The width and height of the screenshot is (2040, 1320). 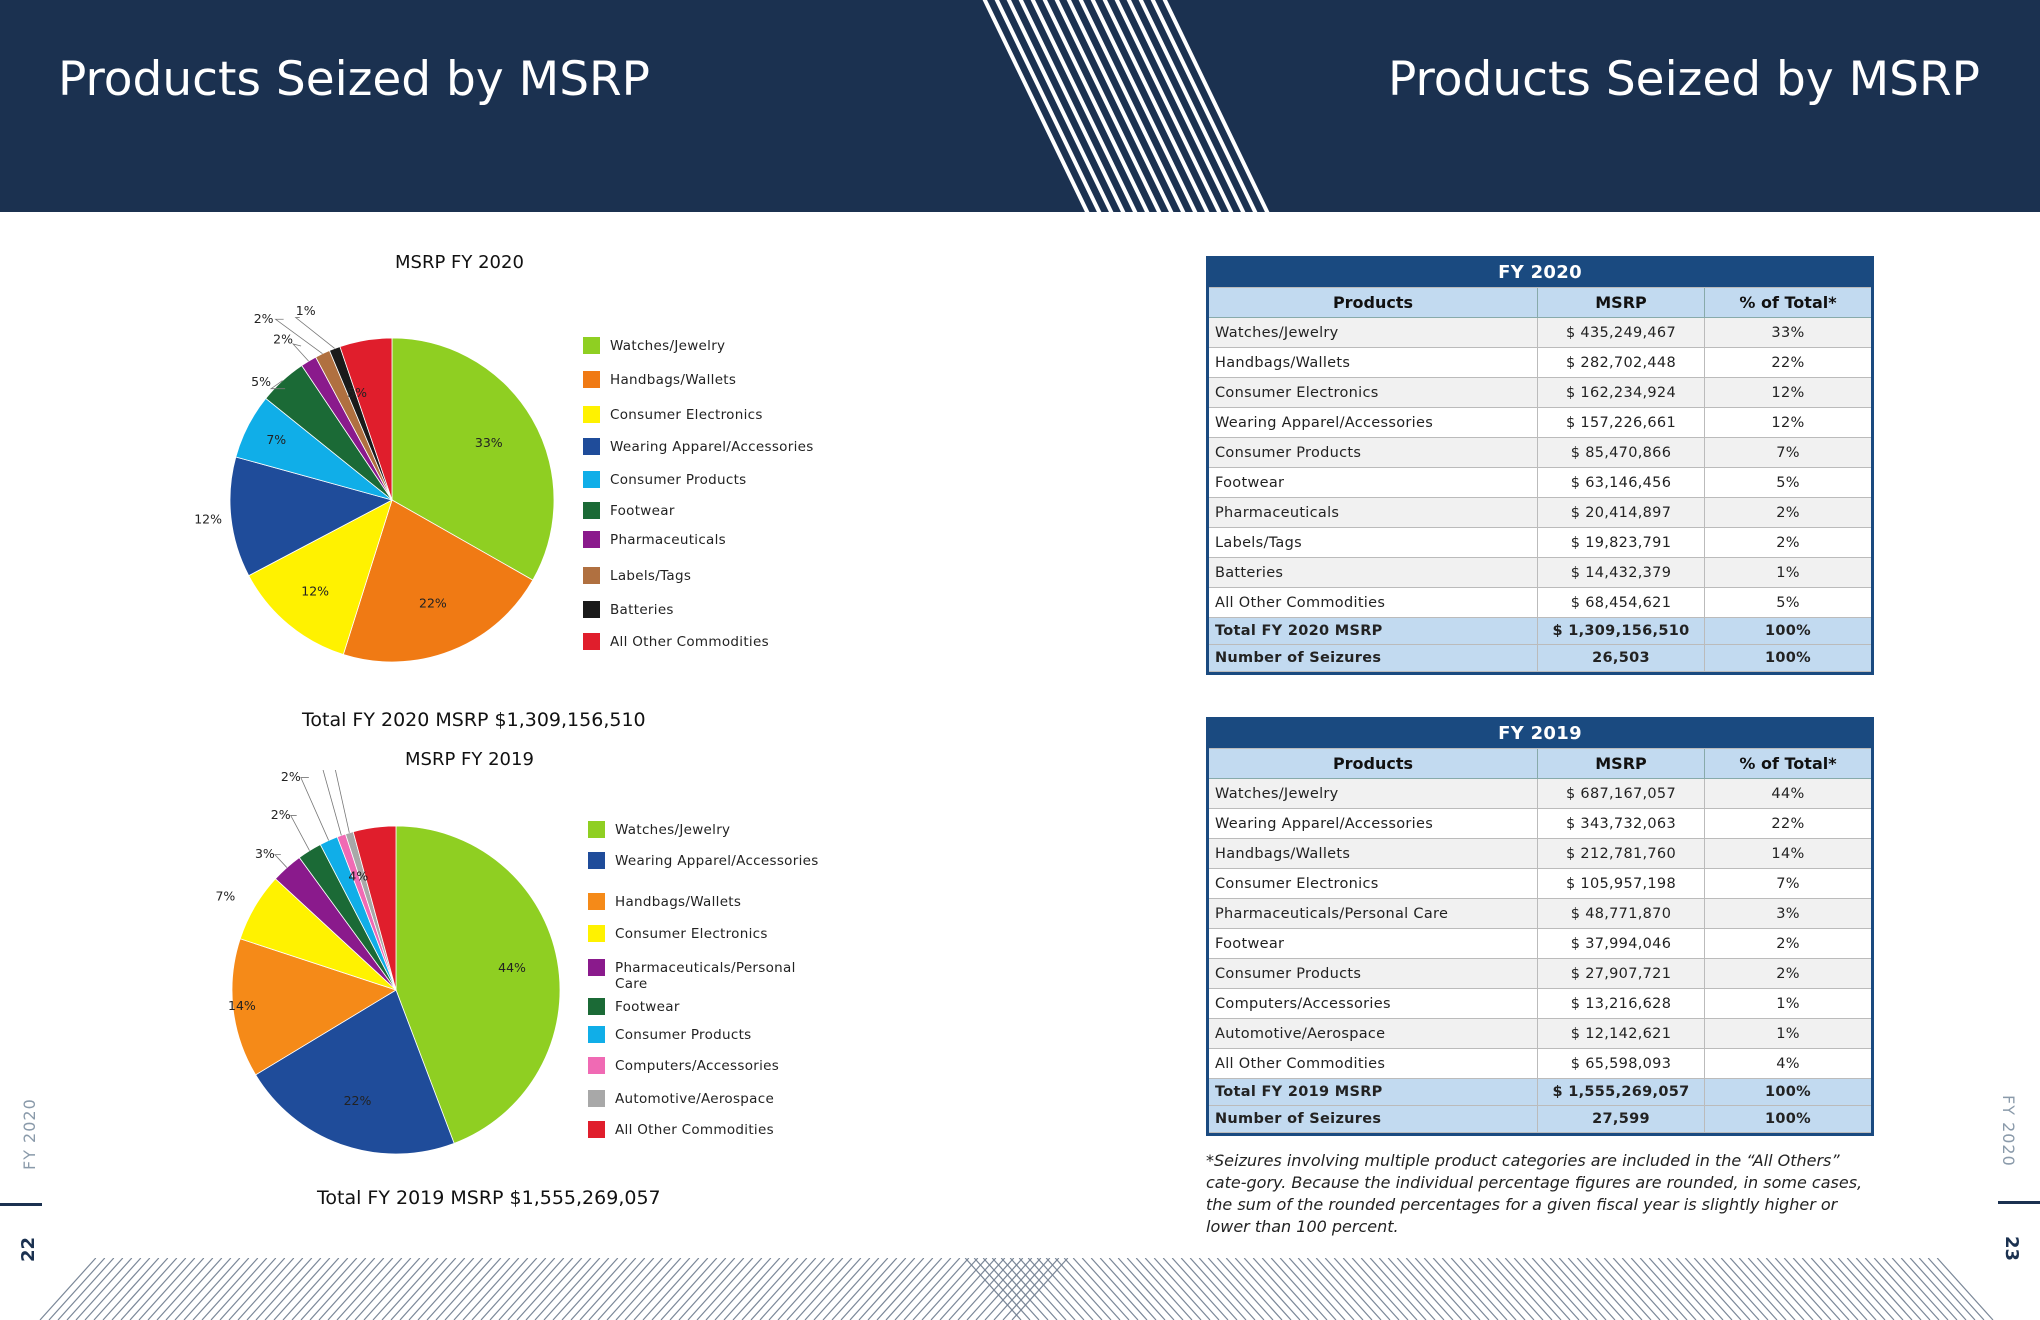 What do you see at coordinates (242, 1005) in the screenshot?
I see `pie-data-label: 14%` at bounding box center [242, 1005].